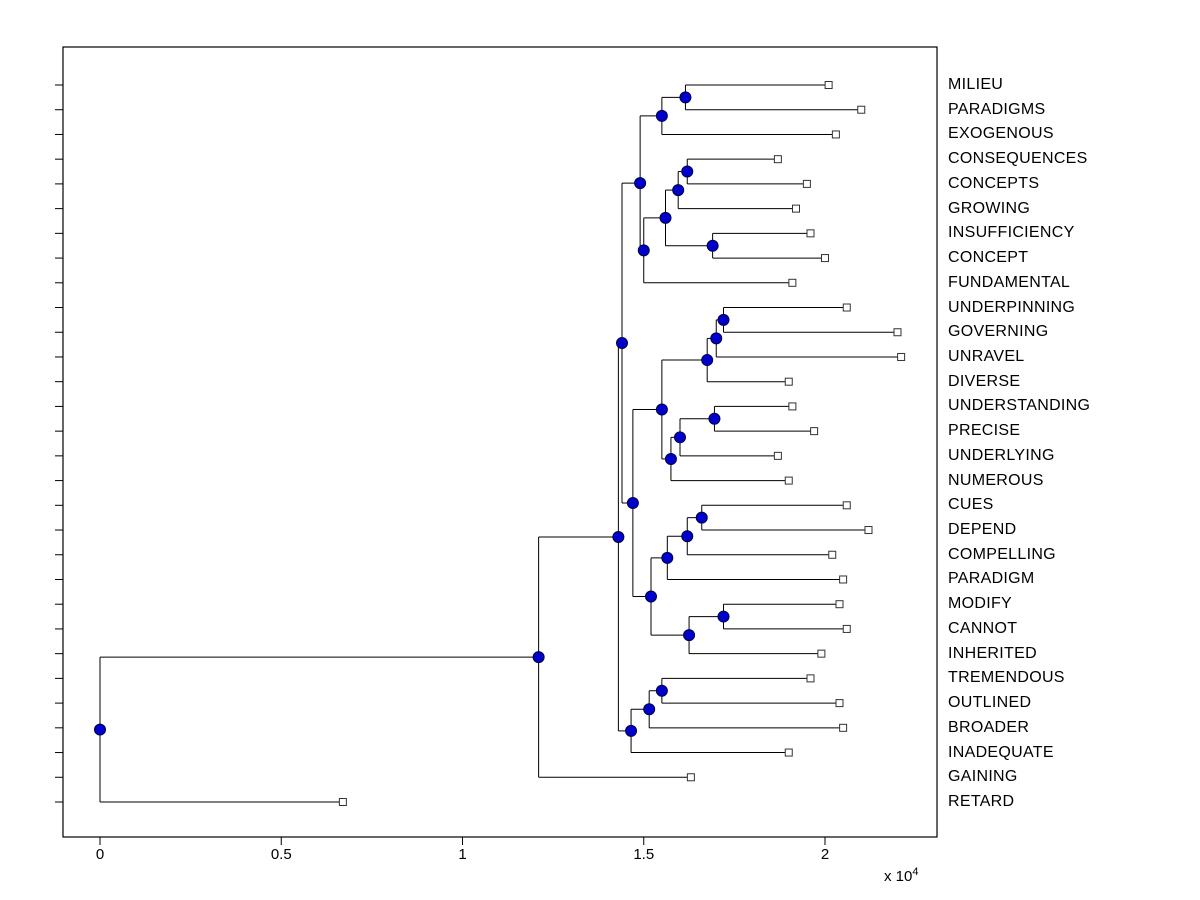  What do you see at coordinates (825, 854) in the screenshot?
I see `x-axis-tick-label-2: 2` at bounding box center [825, 854].